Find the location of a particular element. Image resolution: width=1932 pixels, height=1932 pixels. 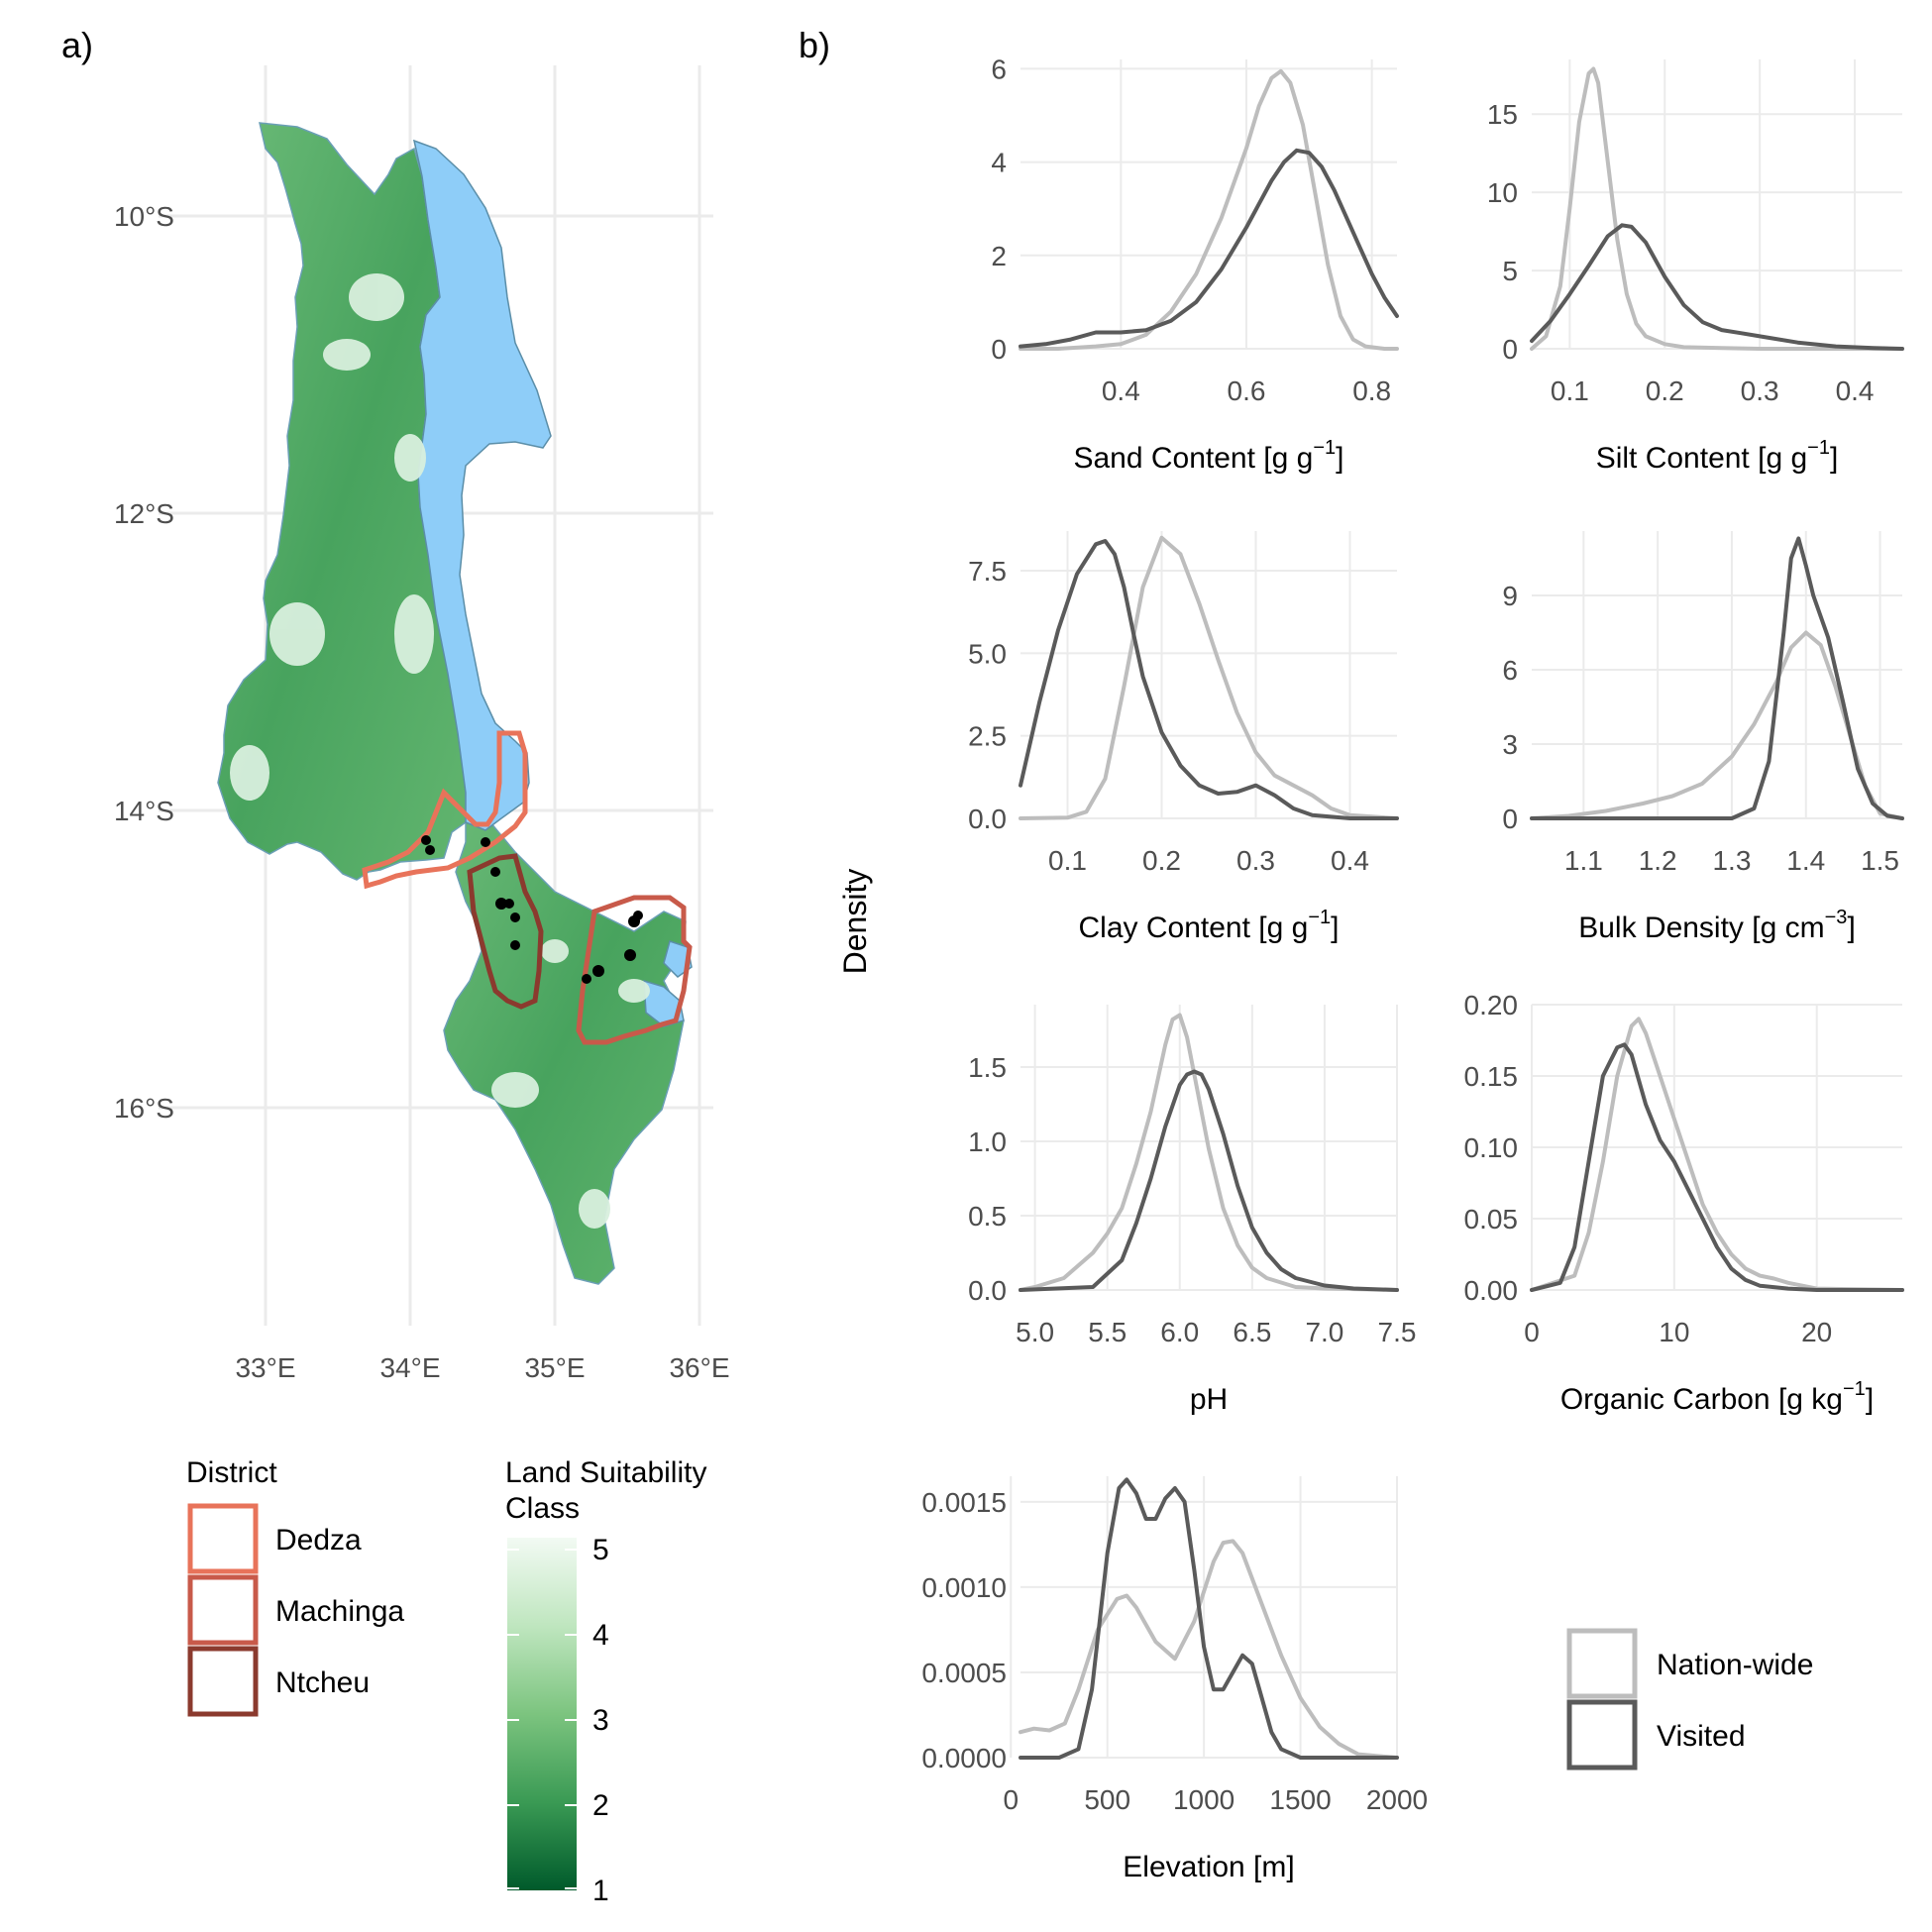

lat-tick-10: 10°S is located at coordinates (144, 217).